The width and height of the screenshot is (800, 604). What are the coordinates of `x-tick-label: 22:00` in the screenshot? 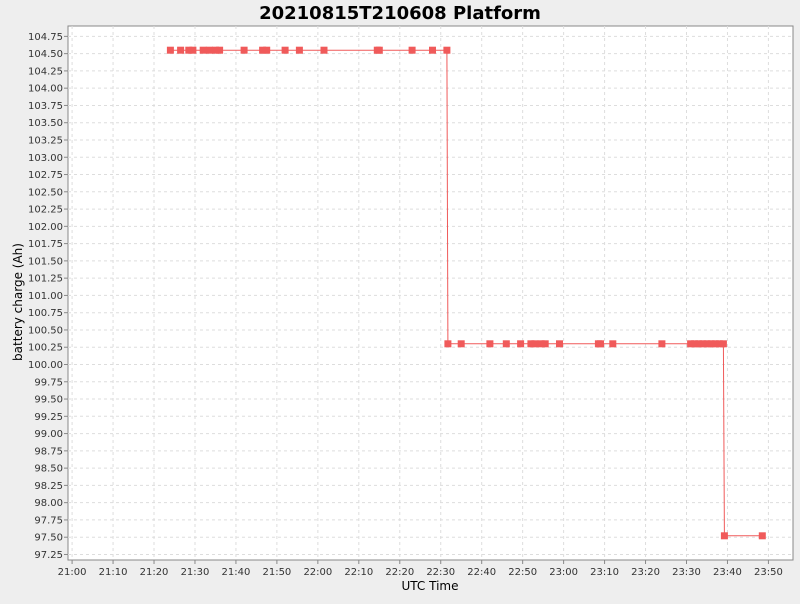 It's located at (317, 572).